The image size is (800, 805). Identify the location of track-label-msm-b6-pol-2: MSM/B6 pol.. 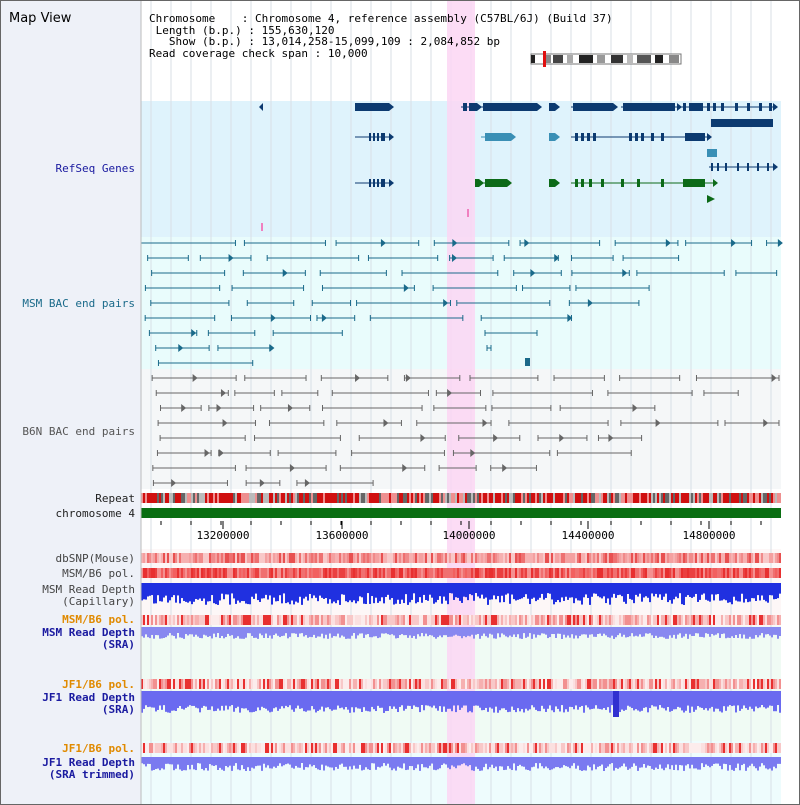
(98, 619).